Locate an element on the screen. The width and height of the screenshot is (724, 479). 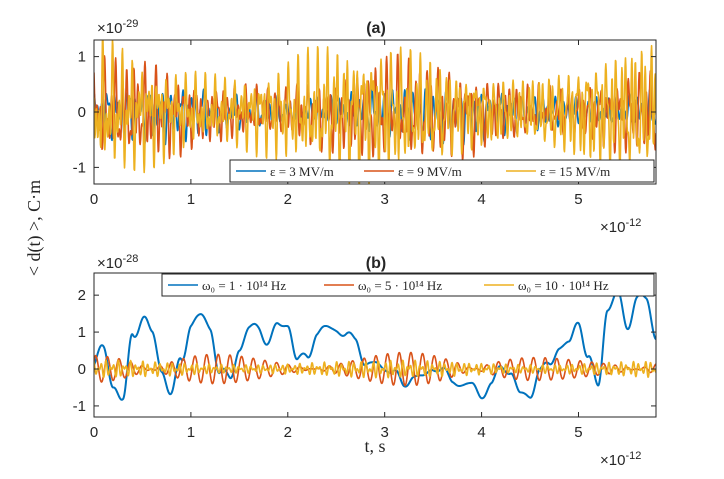
panel-a-x-exponent: ×10⁻¹² is located at coordinates (620, 226).